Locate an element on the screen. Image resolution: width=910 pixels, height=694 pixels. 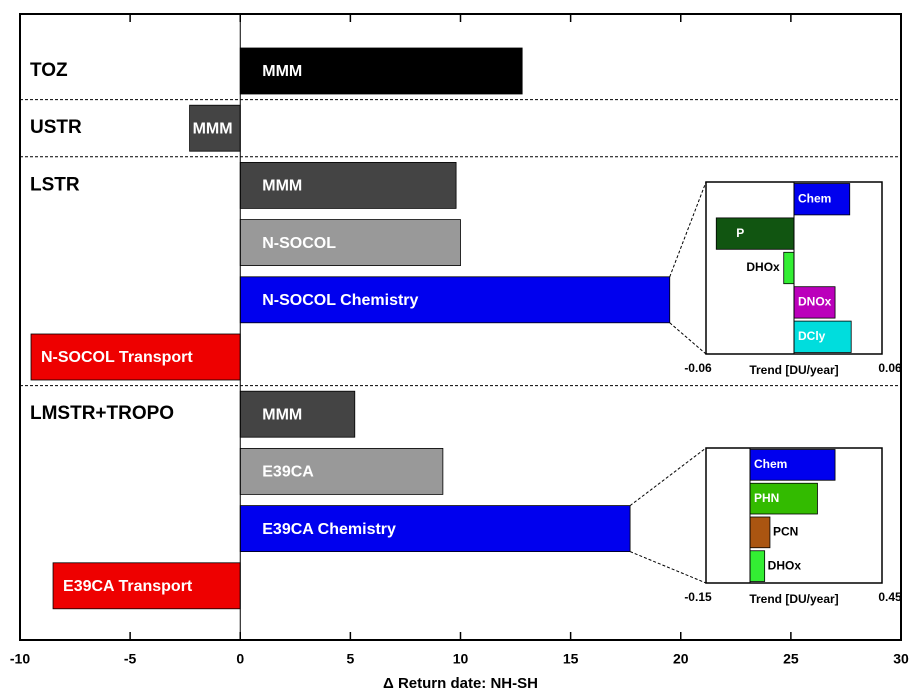
inset-tick-label: -0.15 is located at coordinates (698, 597).